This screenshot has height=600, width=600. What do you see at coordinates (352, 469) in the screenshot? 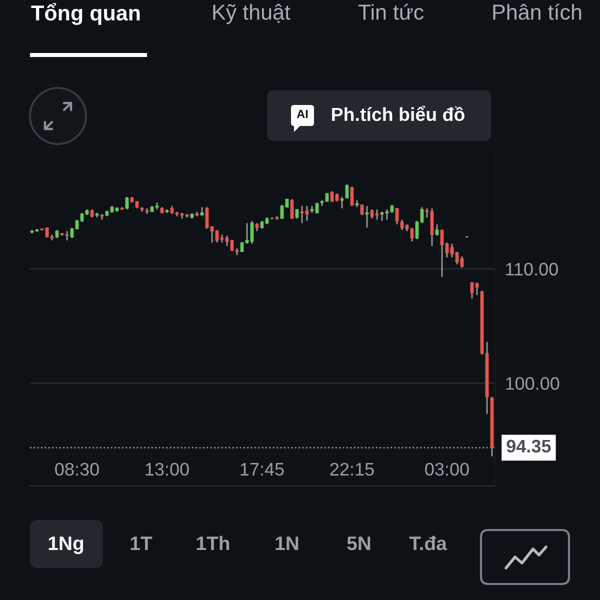
I see `x-tick-label: 22:15` at bounding box center [352, 469].